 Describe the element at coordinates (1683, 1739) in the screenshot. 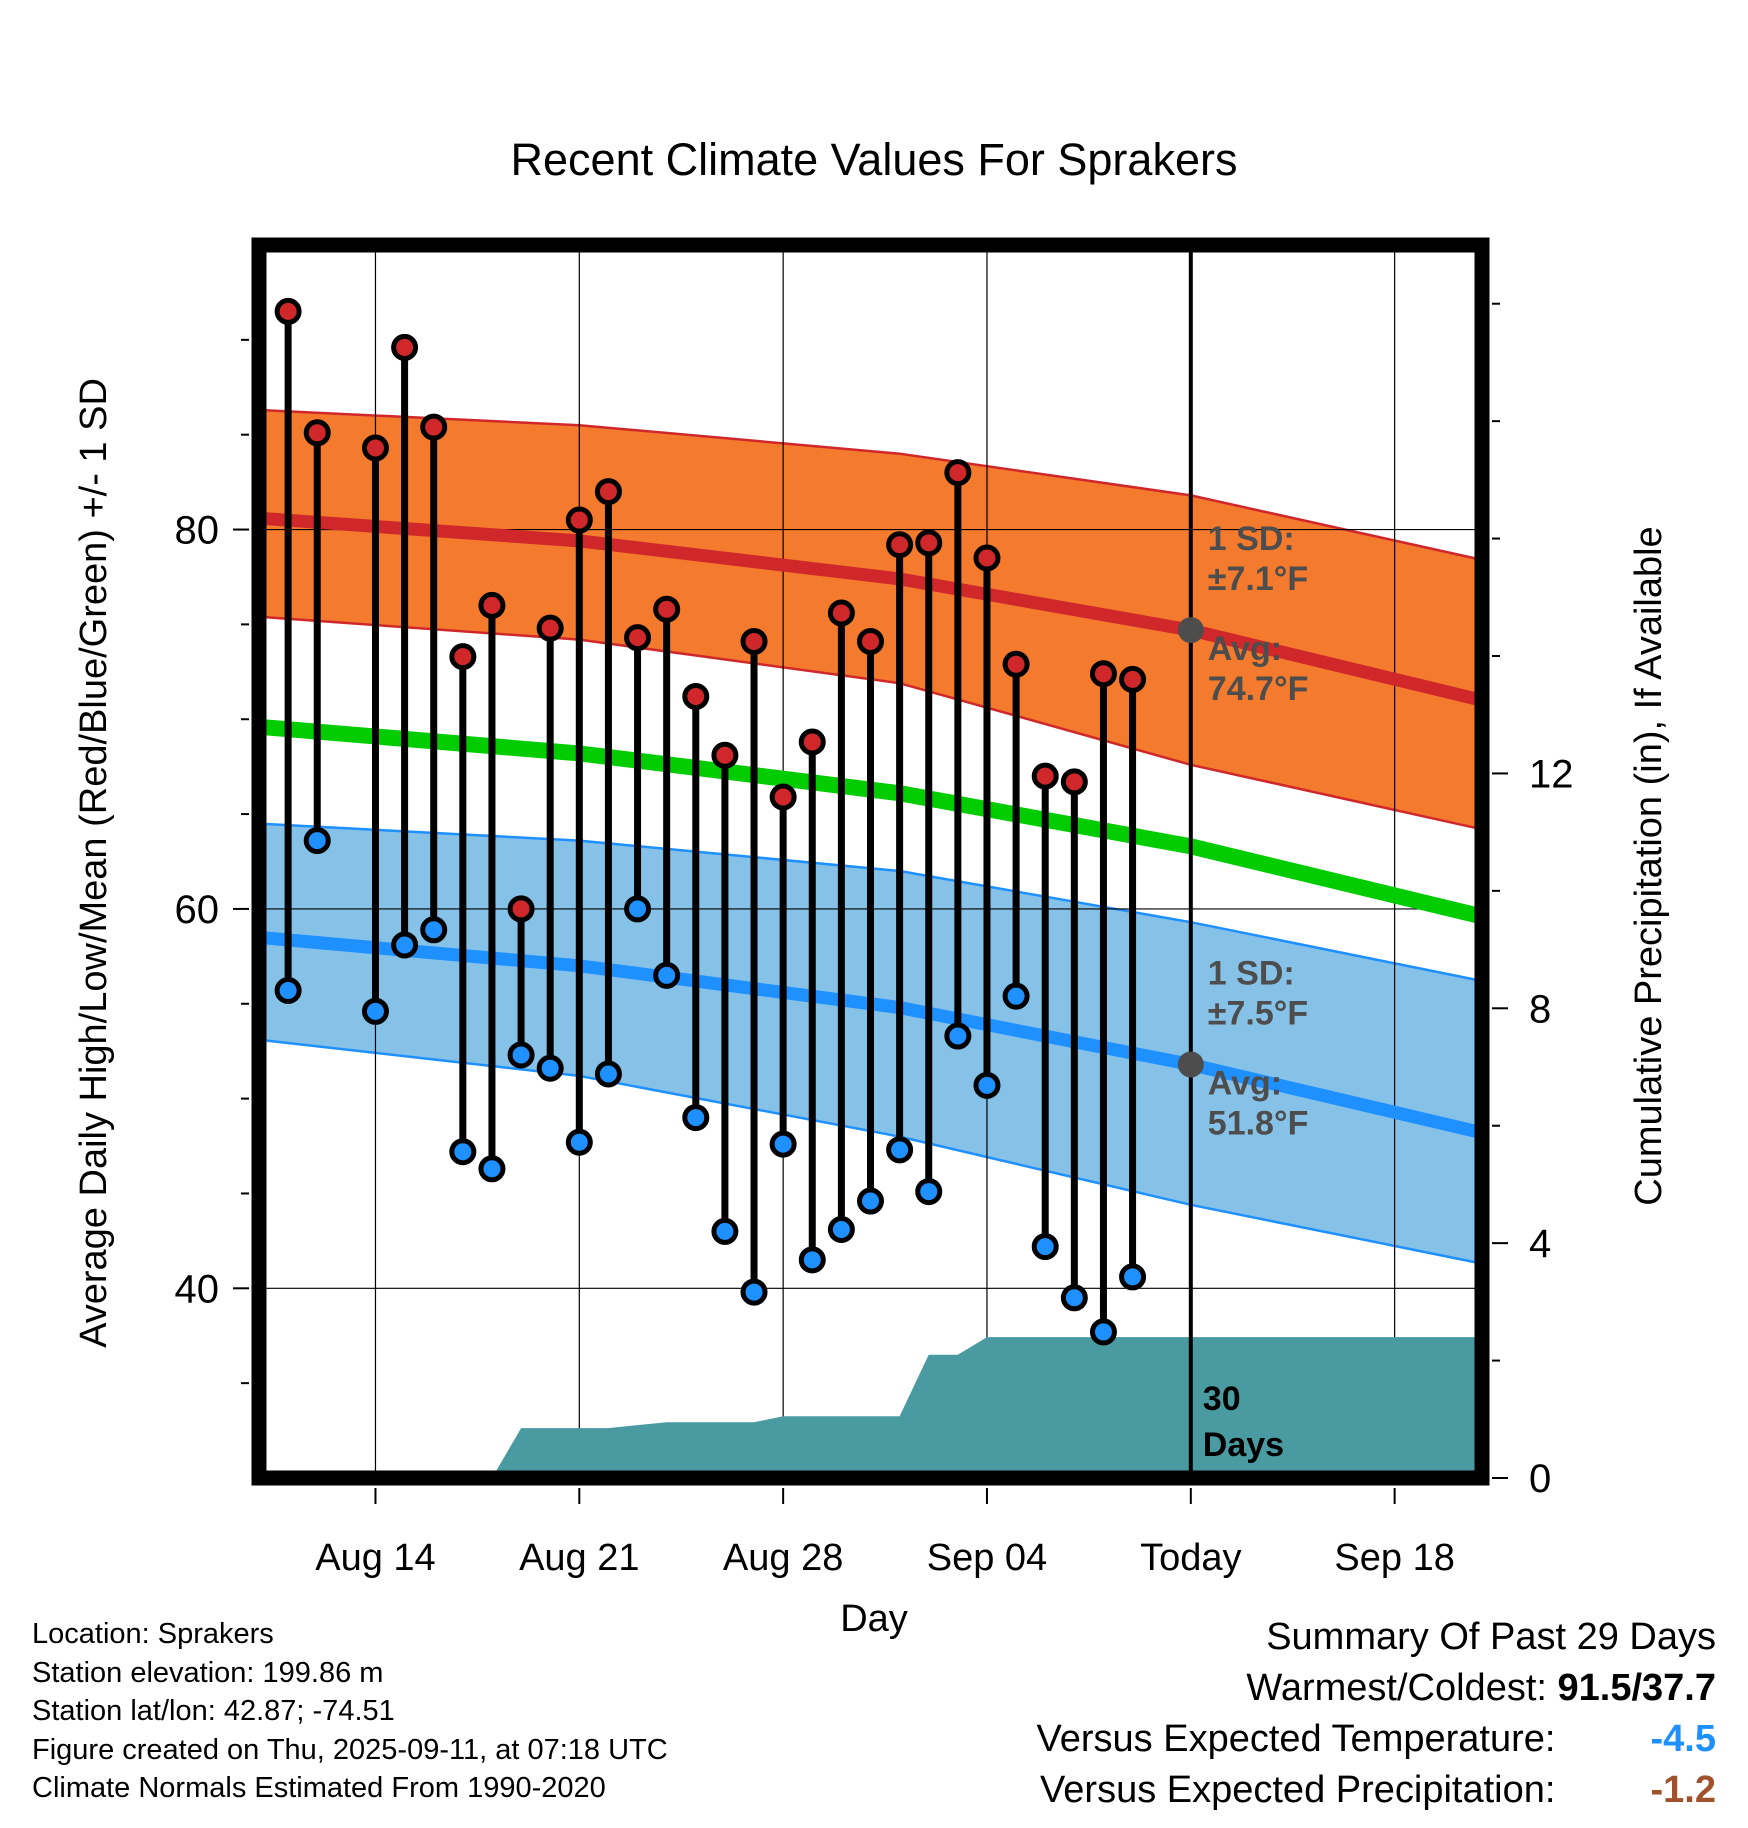

I see `temp-value: -4.5` at that location.